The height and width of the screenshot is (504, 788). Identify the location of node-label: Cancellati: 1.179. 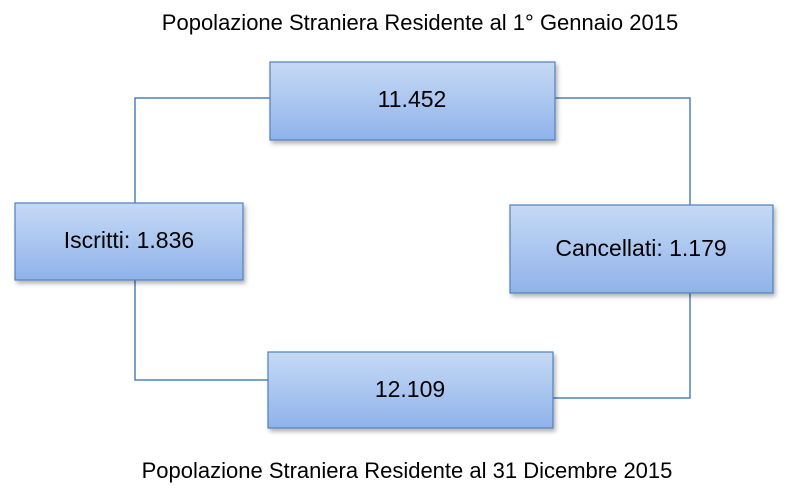
(640, 248).